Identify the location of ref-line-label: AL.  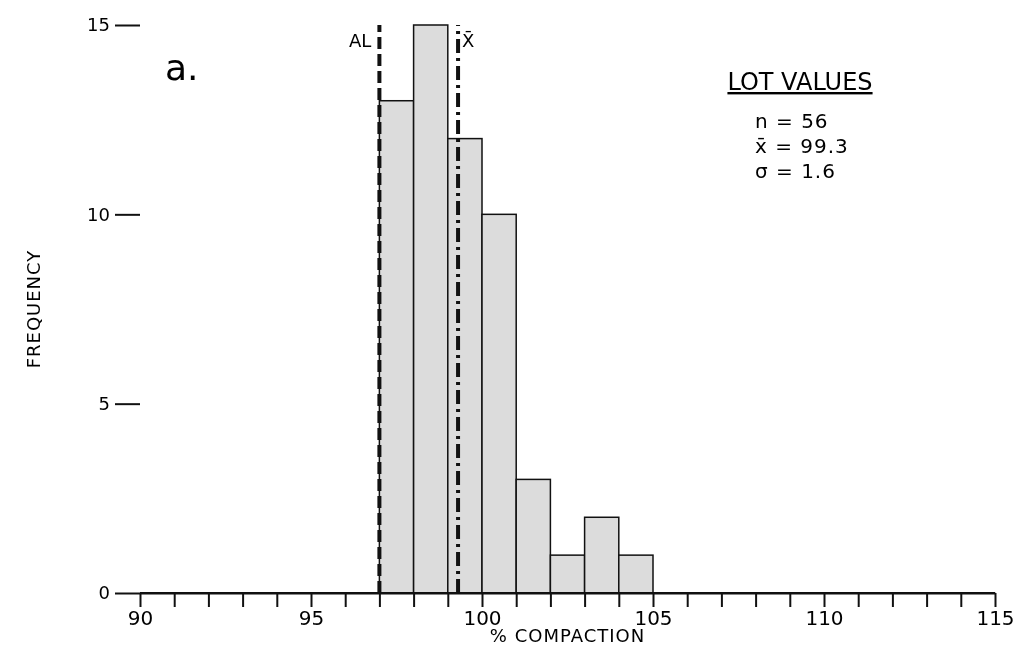
(360, 40).